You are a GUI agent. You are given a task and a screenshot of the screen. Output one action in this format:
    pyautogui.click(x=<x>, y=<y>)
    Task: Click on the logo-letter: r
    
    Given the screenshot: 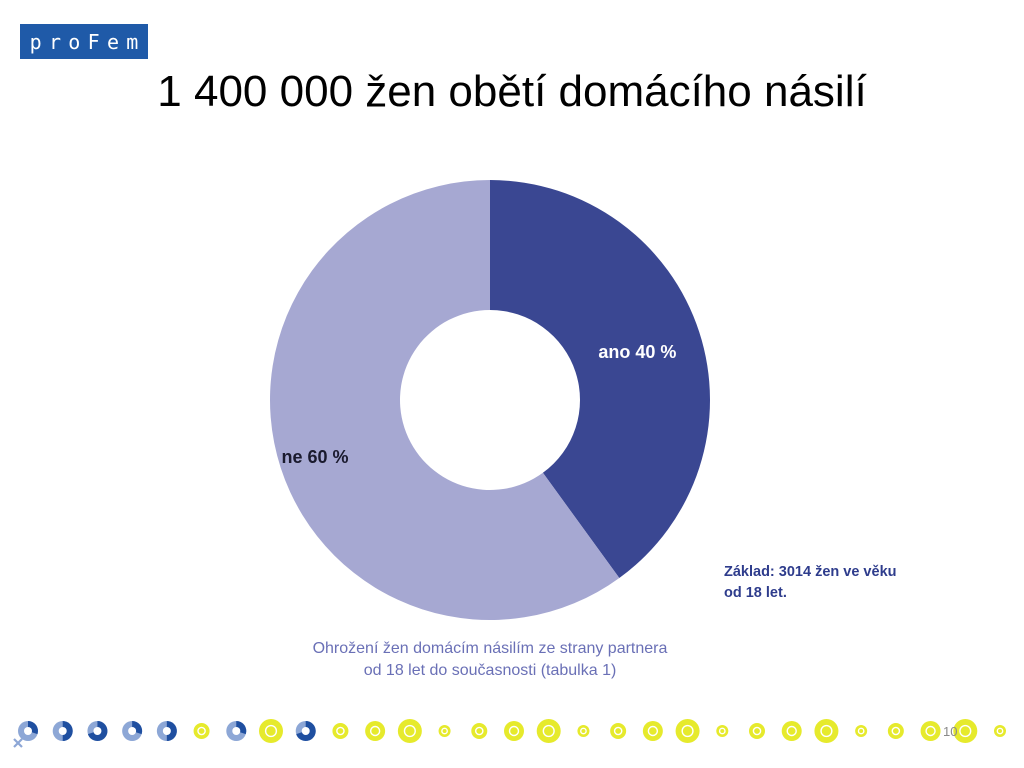 What is the action you would take?
    pyautogui.click(x=55, y=41)
    